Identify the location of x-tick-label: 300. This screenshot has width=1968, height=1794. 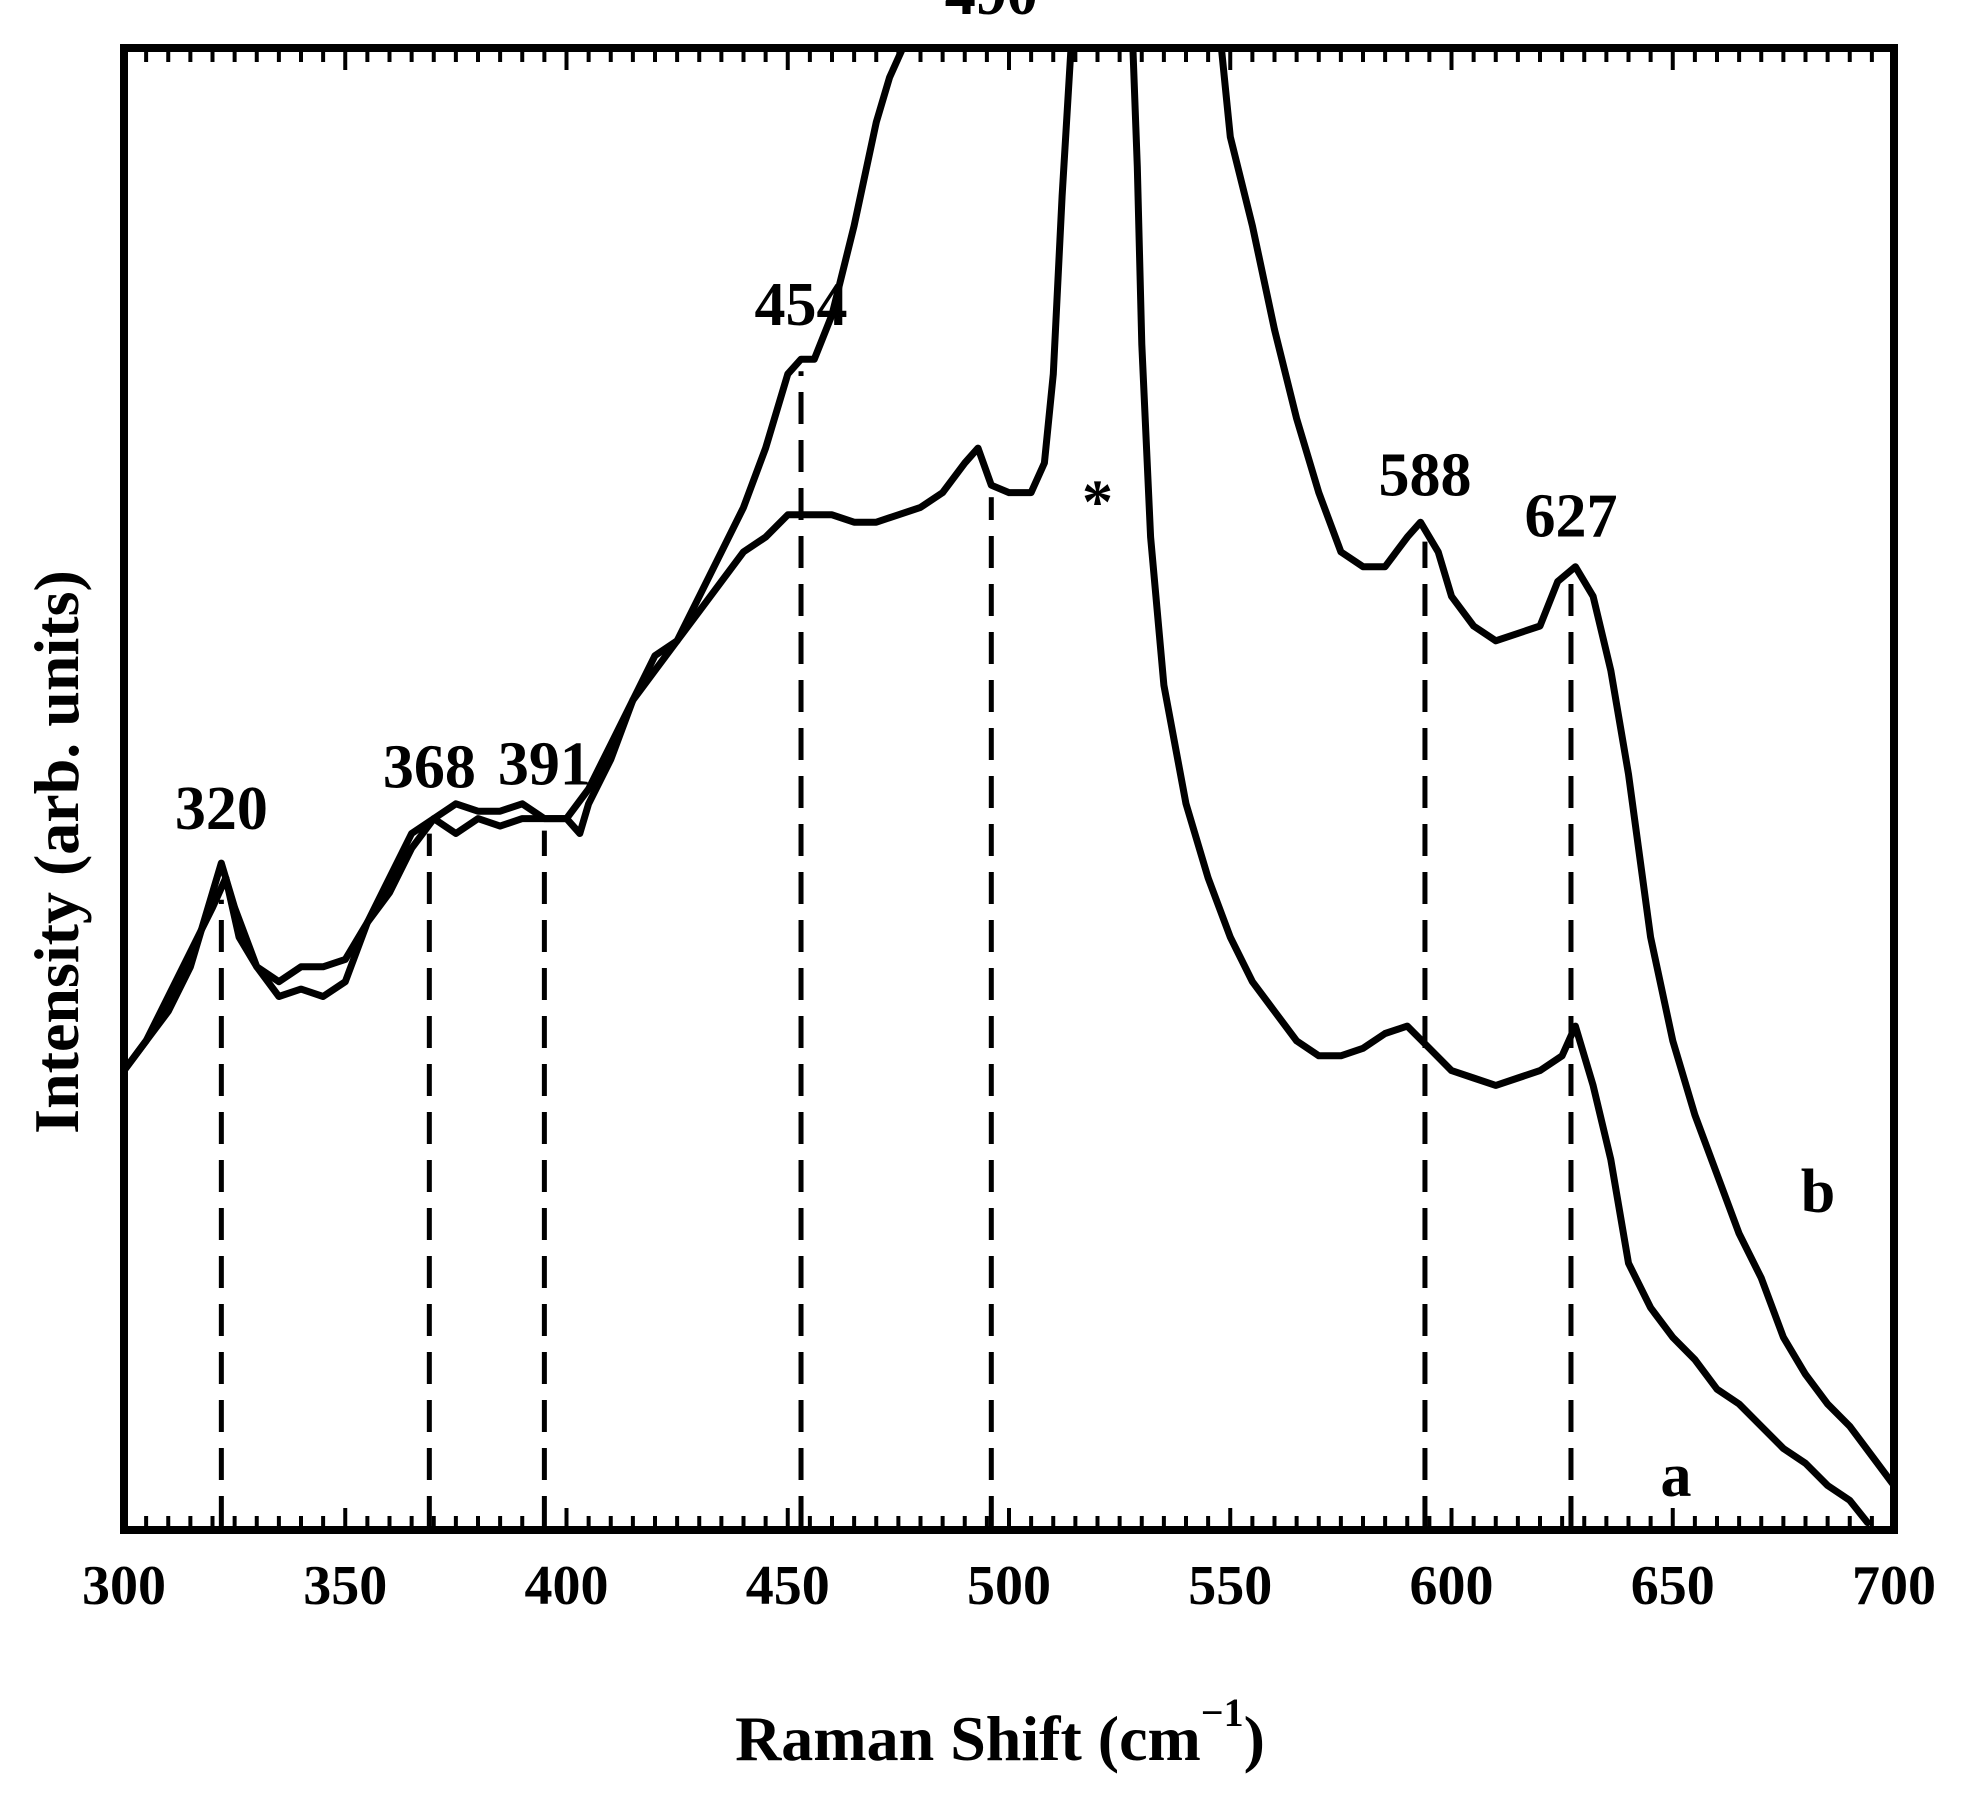
(124, 1586).